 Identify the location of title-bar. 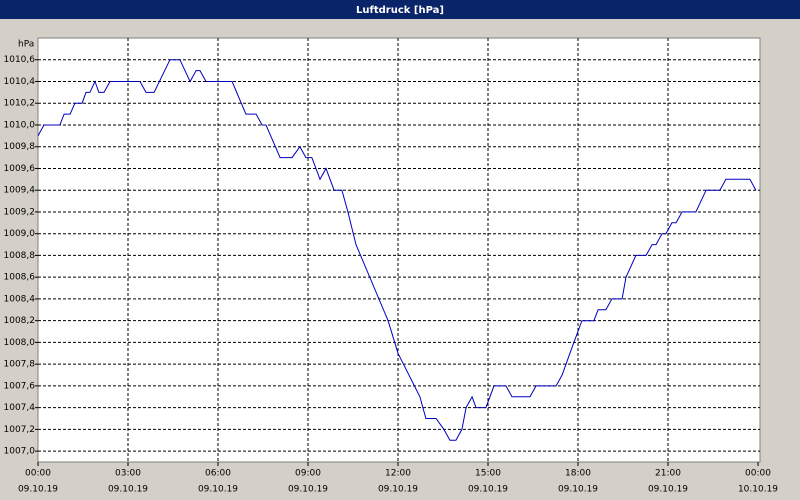
(400, 9).